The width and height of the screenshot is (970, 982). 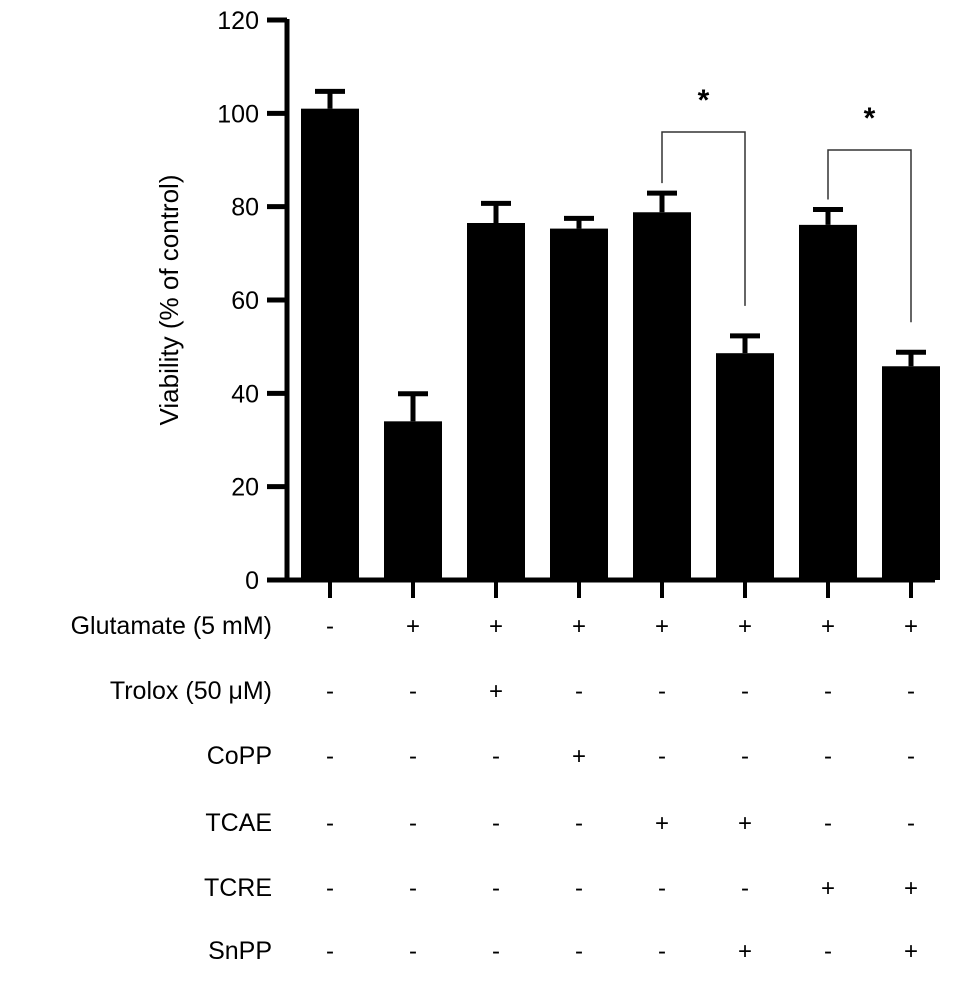 I want to click on y-tick-label: 80, so click(x=245, y=208).